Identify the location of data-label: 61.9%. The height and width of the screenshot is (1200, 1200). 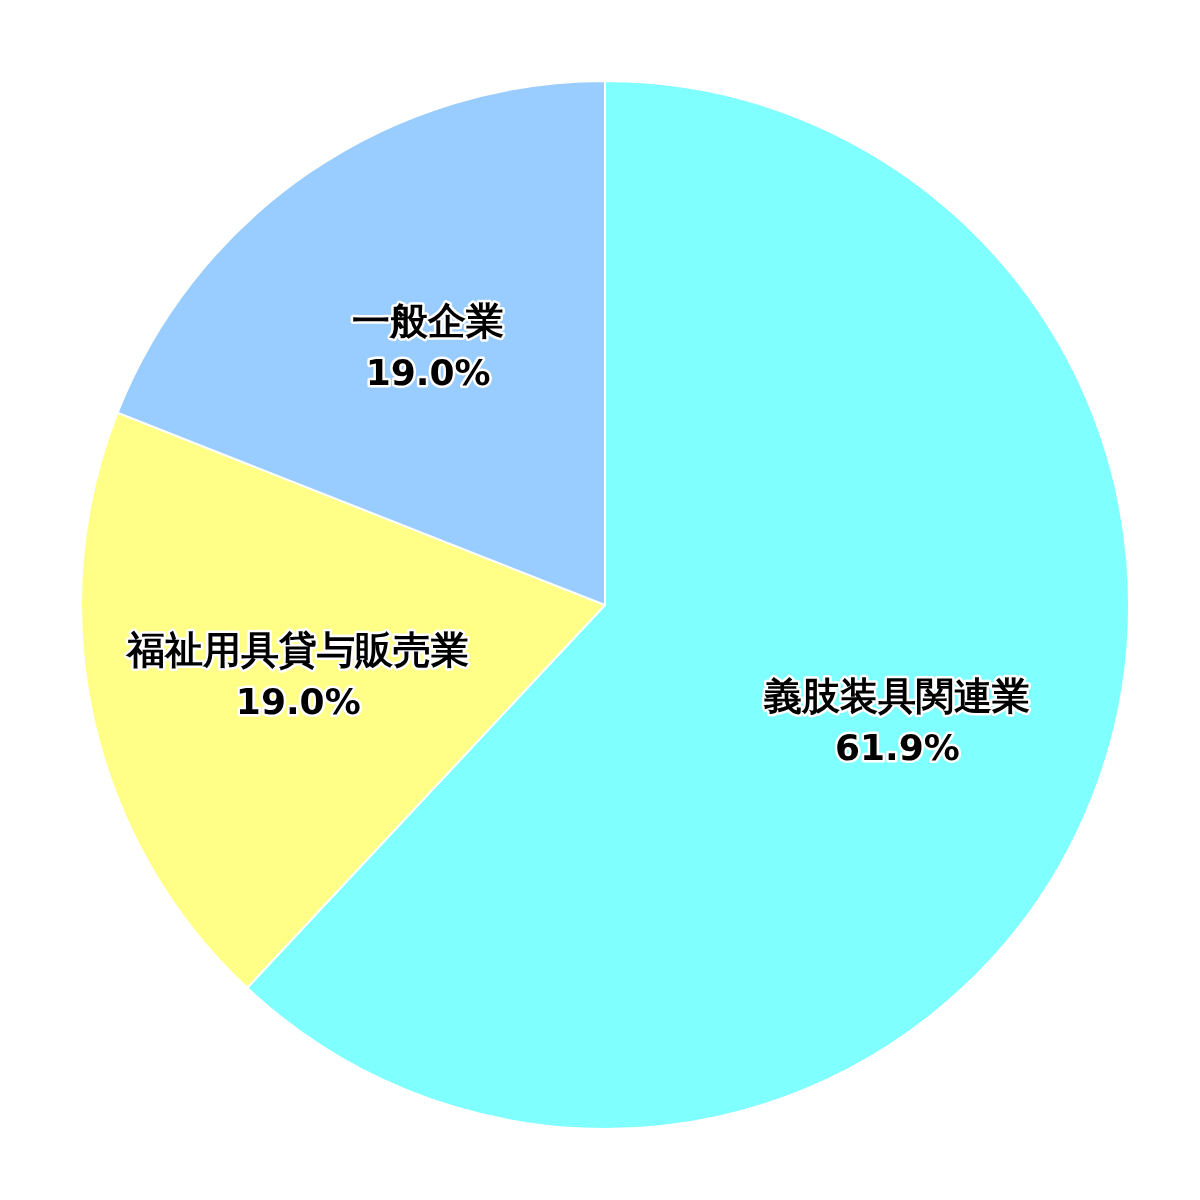
(897, 748).